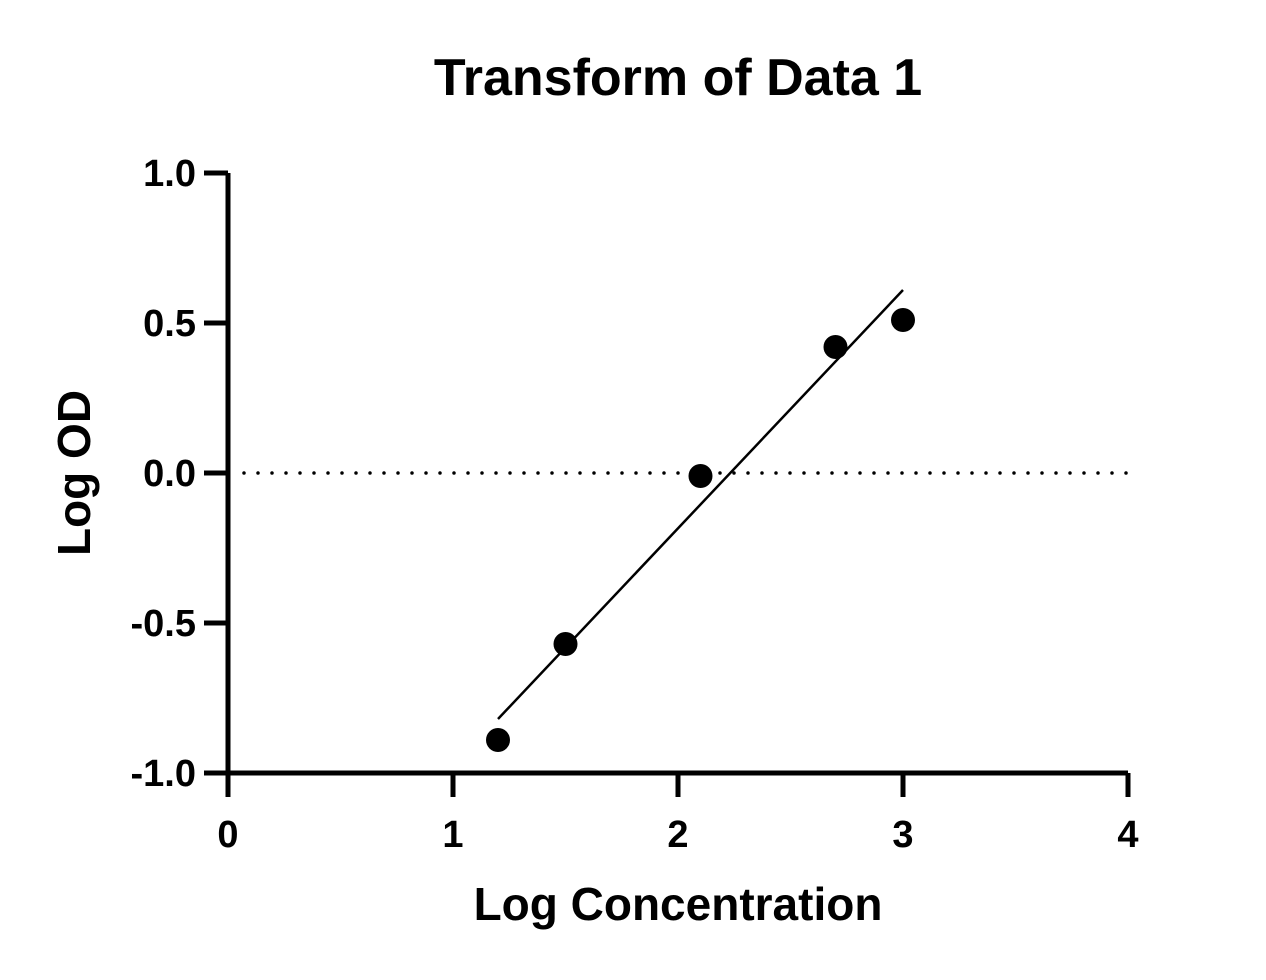  Describe the element at coordinates (678, 904) in the screenshot. I see `x-axis-label: Log Concentration` at that location.